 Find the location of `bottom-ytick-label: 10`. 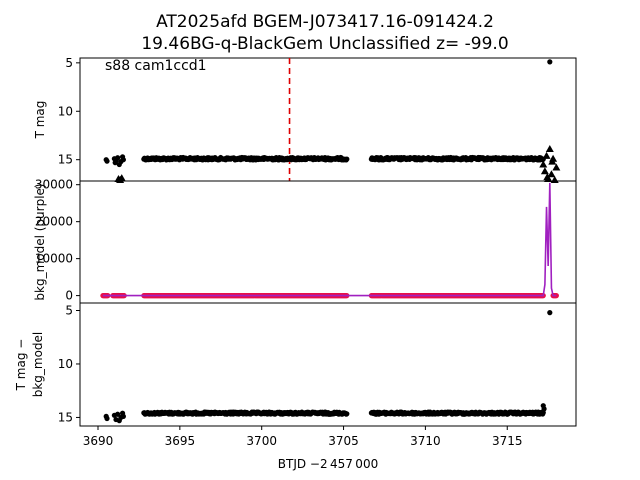

bottom-ytick-label: 10 is located at coordinates (65, 364).